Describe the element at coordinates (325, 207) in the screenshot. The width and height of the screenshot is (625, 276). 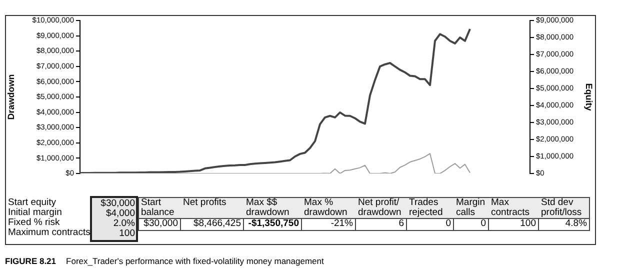
I see `text: Max % drawdown` at that location.